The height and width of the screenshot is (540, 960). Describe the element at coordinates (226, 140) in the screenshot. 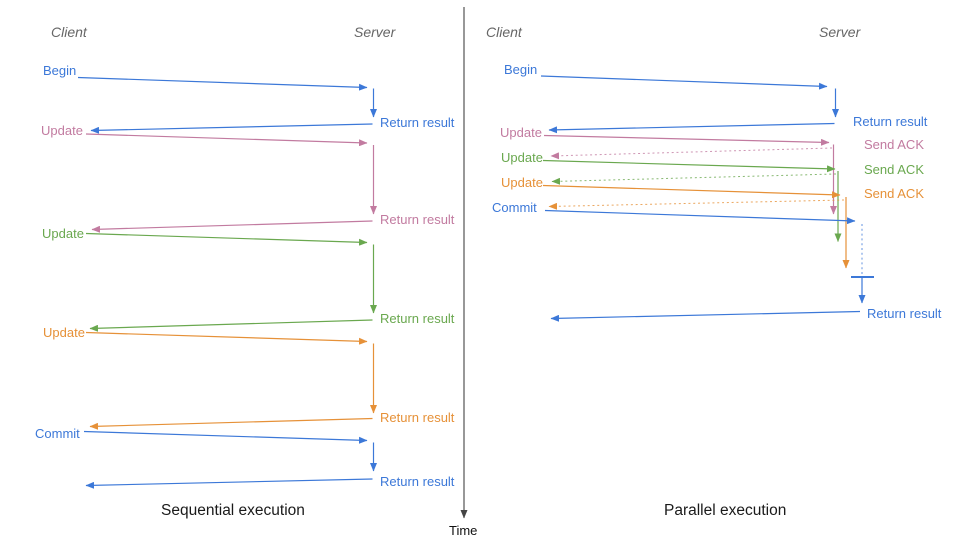

I see `seq-update1-request-arrow` at that location.